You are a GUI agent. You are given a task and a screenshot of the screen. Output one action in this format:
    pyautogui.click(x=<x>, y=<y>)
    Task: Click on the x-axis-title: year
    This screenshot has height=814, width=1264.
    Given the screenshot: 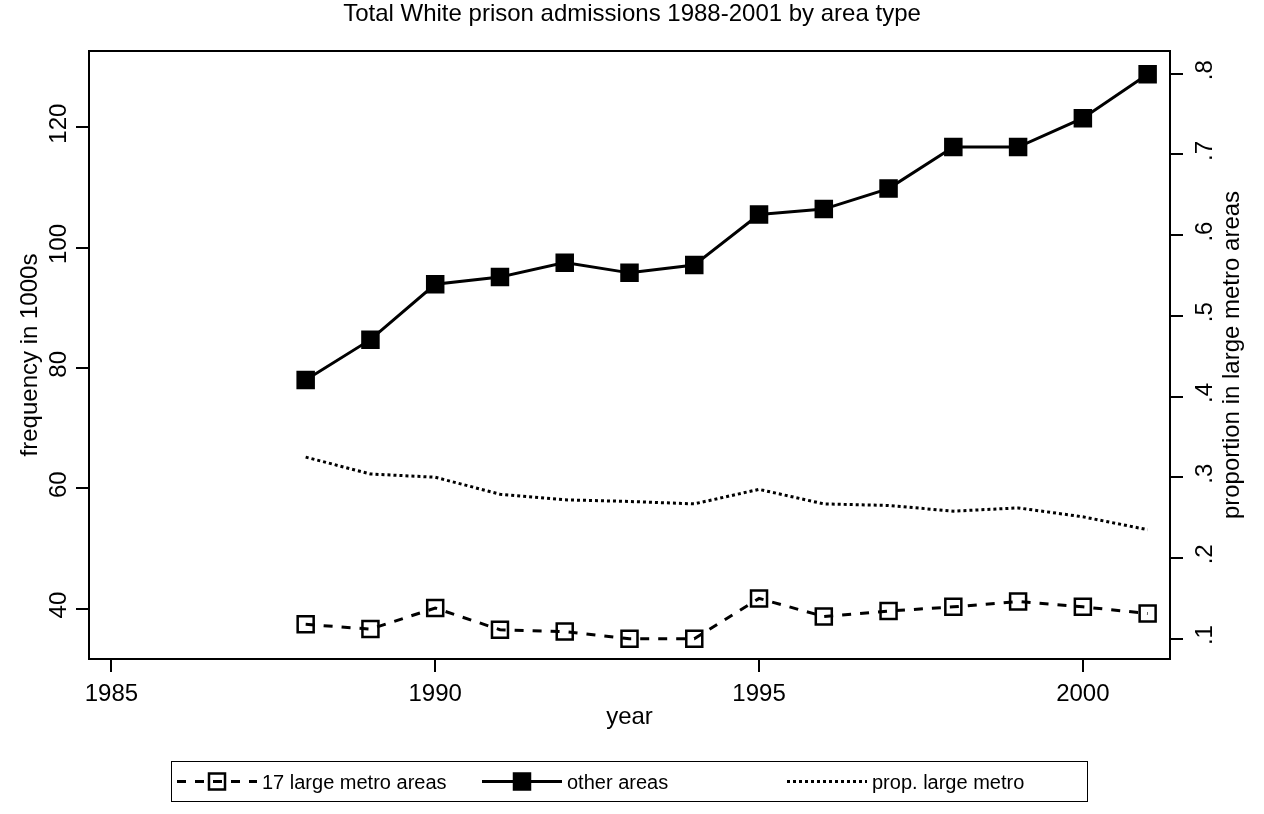 What is the action you would take?
    pyautogui.click(x=629, y=715)
    